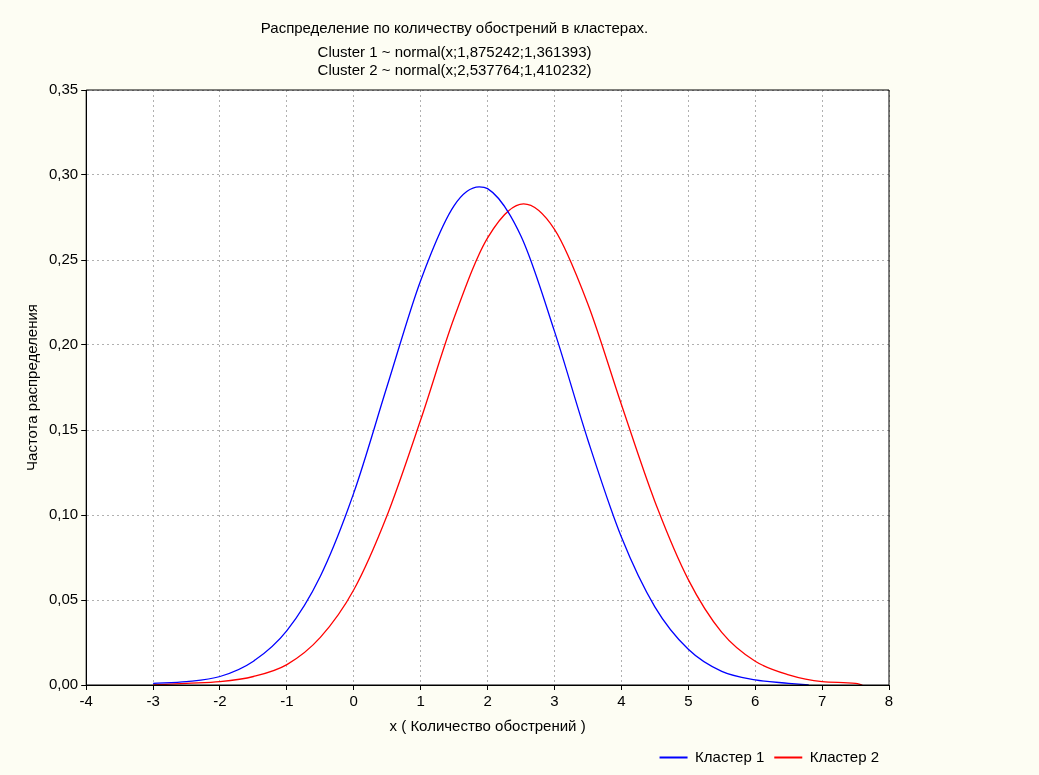 Image resolution: width=1039 pixels, height=775 pixels. What do you see at coordinates (889, 701) in the screenshot?
I see `x-tick-label: 8` at bounding box center [889, 701].